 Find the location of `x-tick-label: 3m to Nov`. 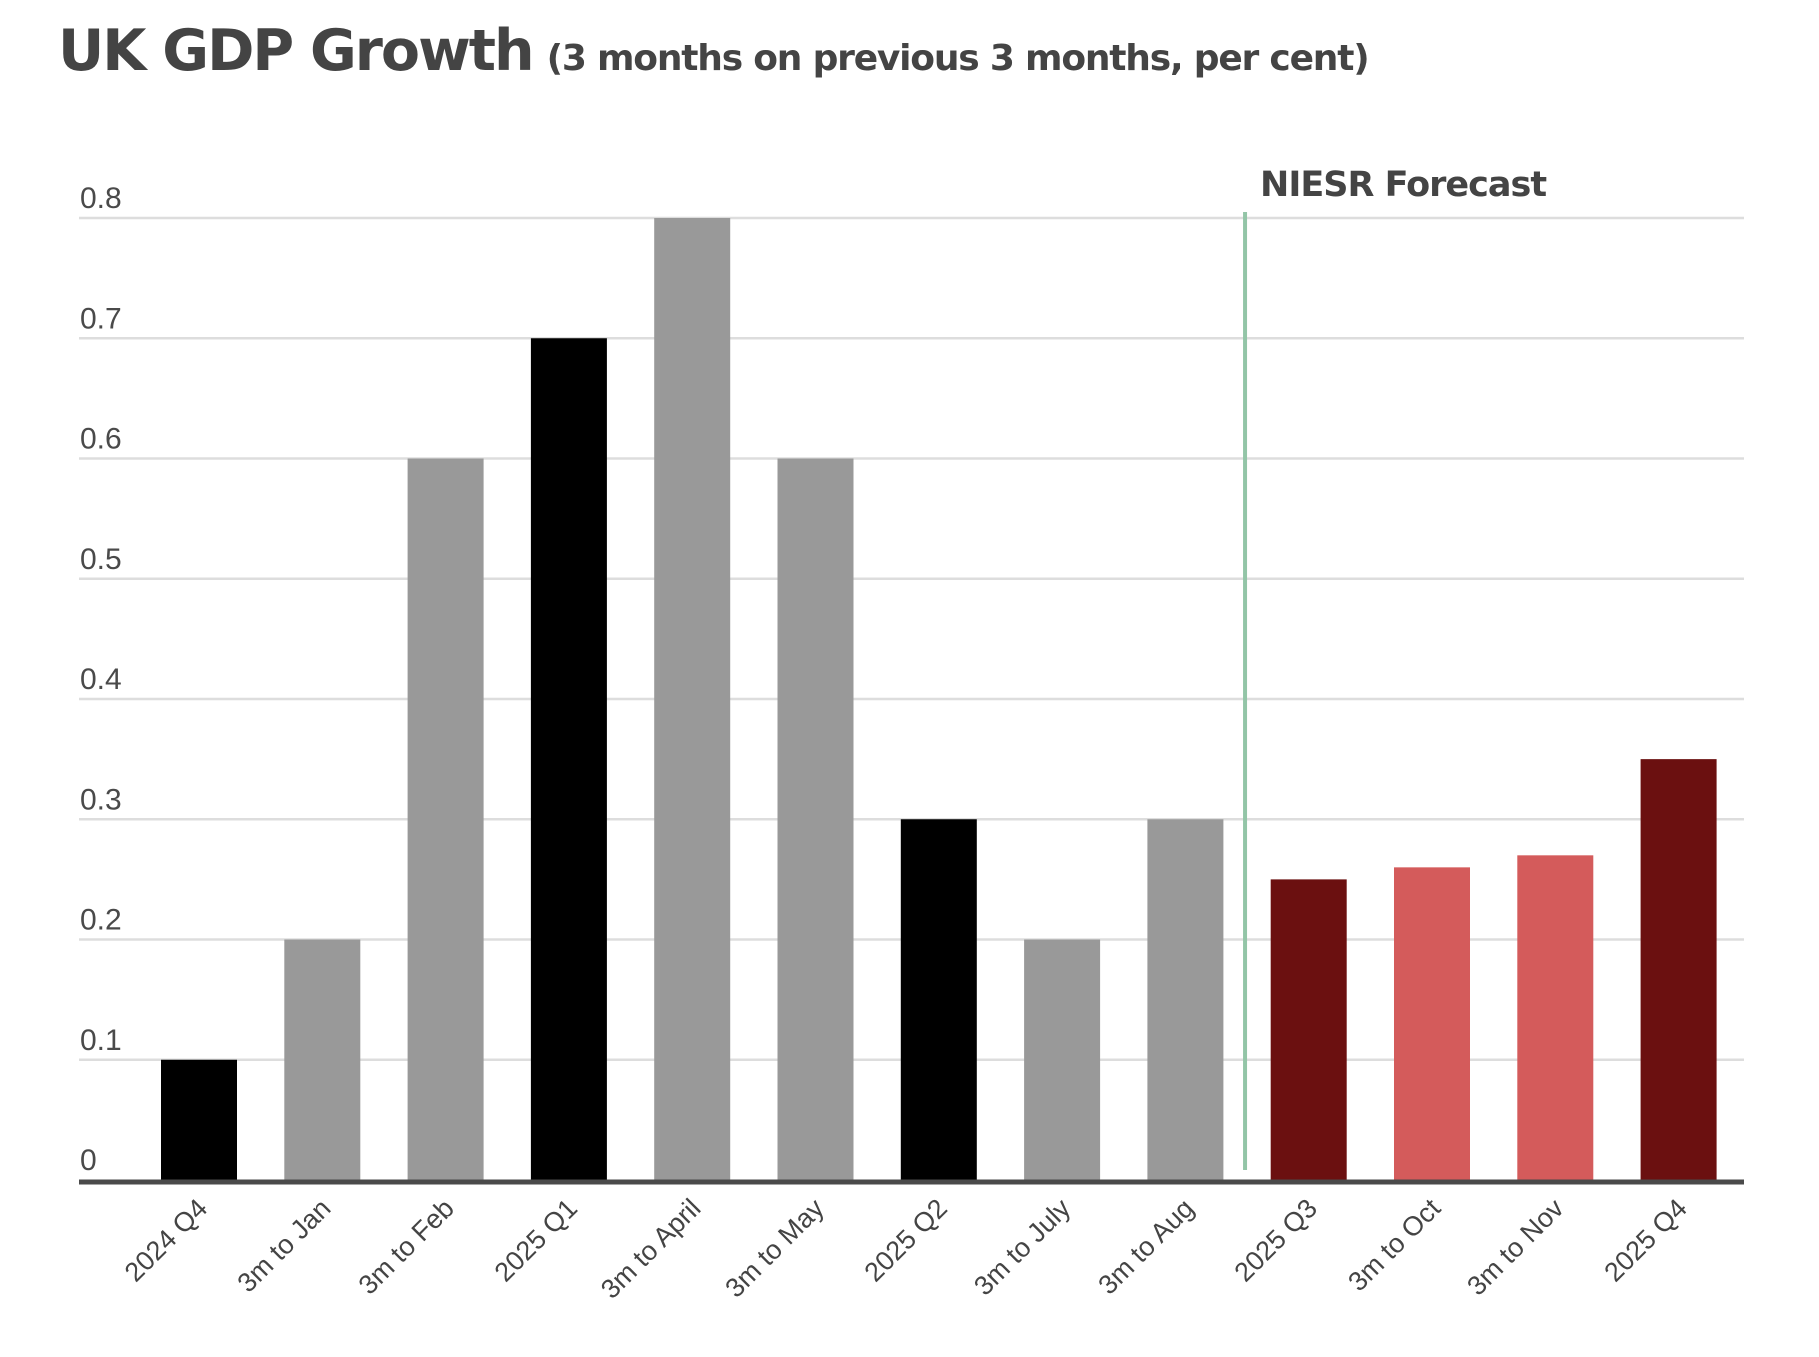

x-tick-label: 3m to Nov is located at coordinates (1515, 1247).